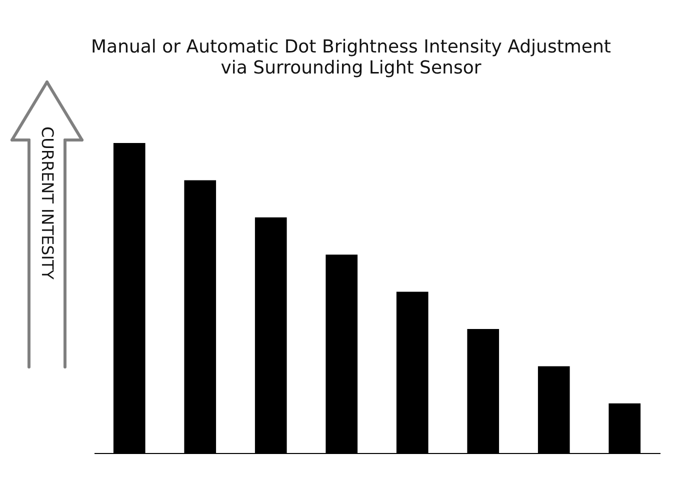 The height and width of the screenshot is (500, 700). Describe the element at coordinates (47, 203) in the screenshot. I see `y-axis-title: CURRENT INTESITY` at that location.